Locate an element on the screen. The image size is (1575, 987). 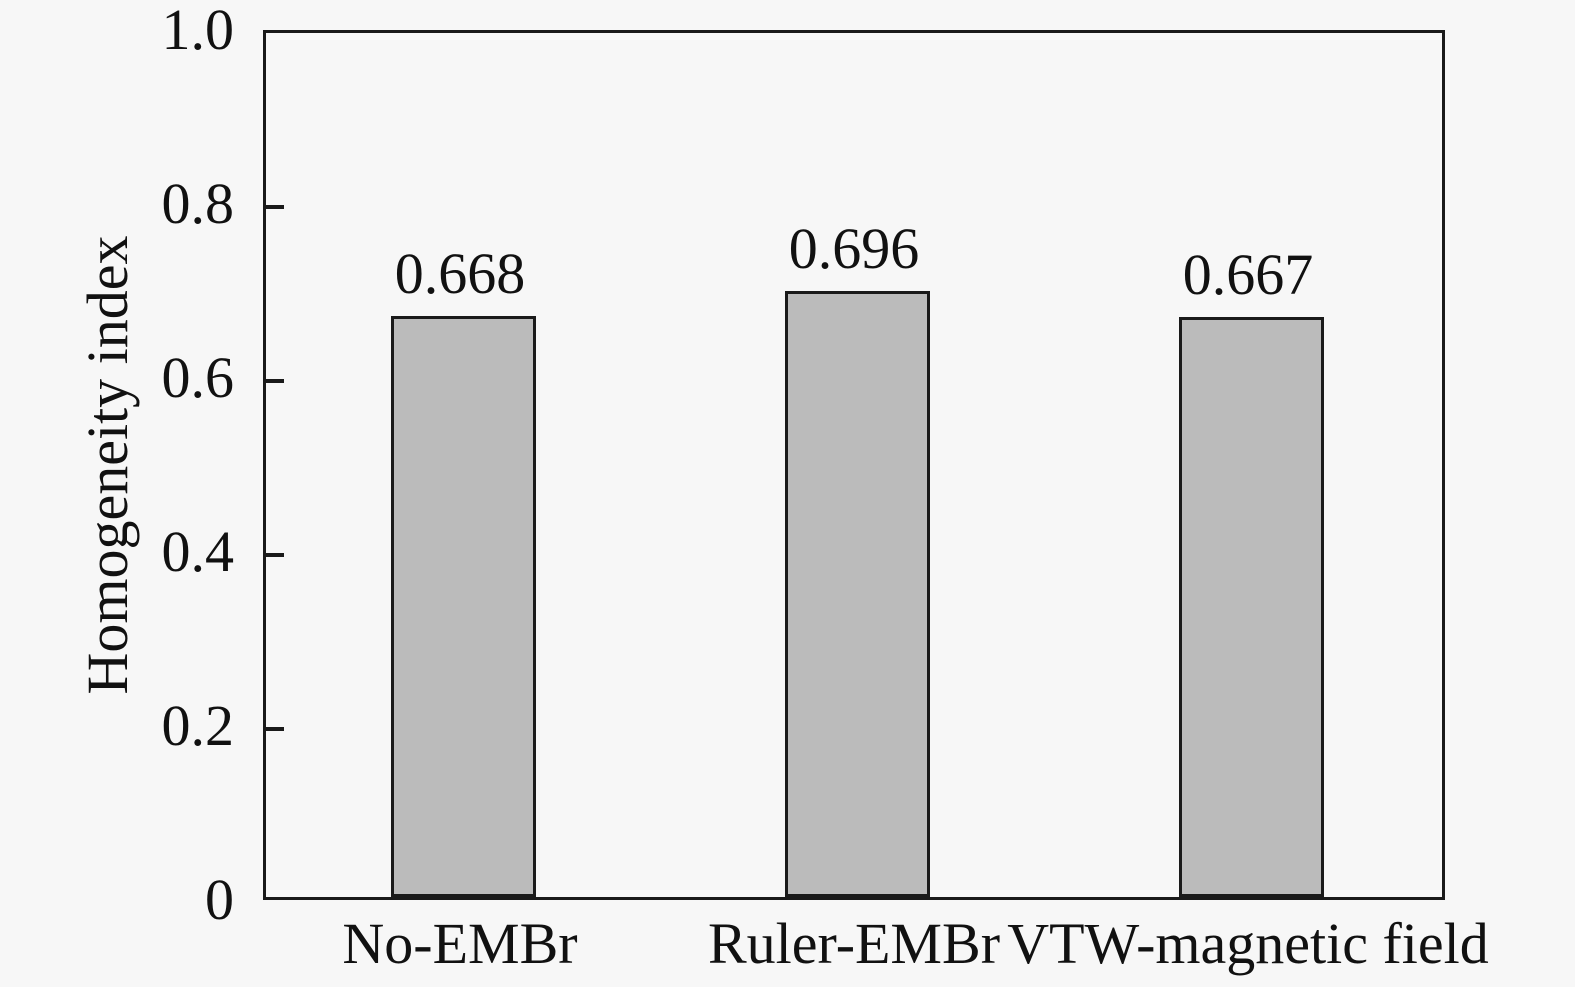
bar-No-EMBr is located at coordinates (463, 606).